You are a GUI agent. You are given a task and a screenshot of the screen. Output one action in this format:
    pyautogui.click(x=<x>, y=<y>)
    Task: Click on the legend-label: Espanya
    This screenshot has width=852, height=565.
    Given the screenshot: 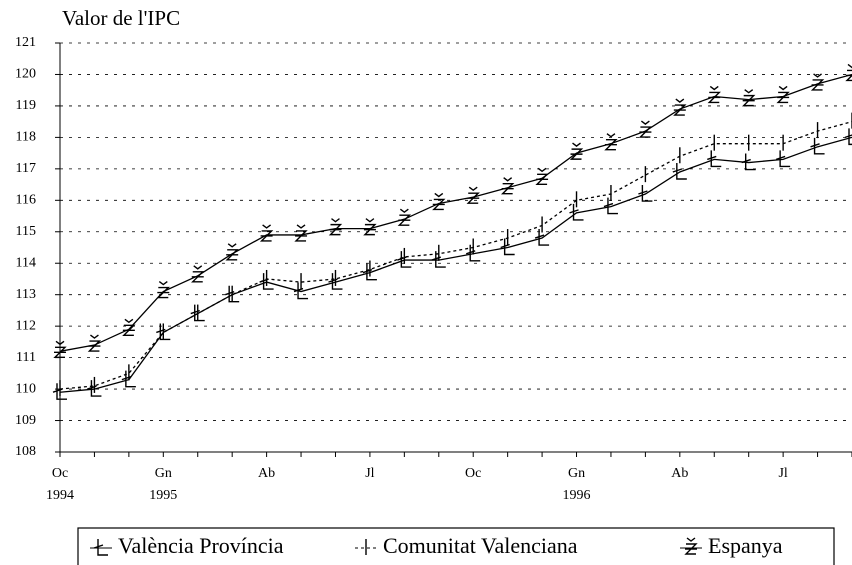 What is the action you would take?
    pyautogui.click(x=745, y=545)
    